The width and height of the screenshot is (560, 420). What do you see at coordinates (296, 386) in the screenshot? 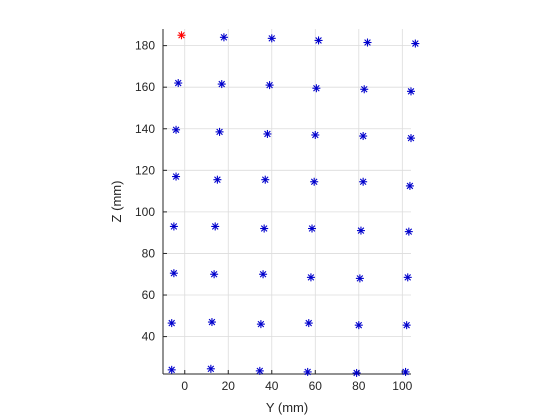
I see `x-tick-labels: 0 20 40 60 80 100` at bounding box center [296, 386].